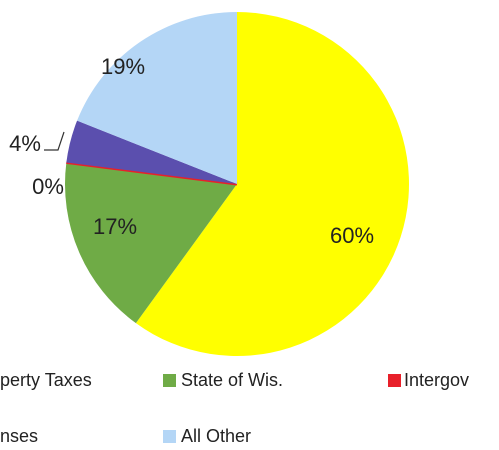  I want to click on data-label: 19%, so click(123, 66).